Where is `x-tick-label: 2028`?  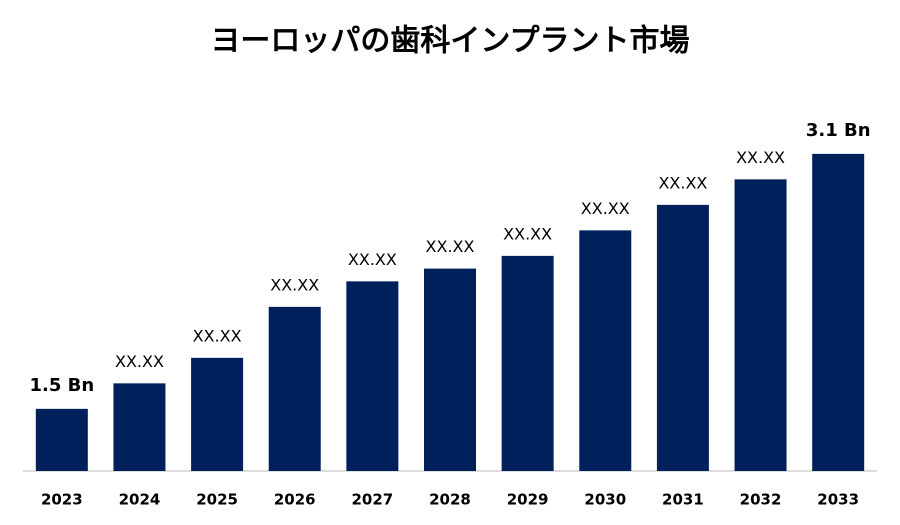 x-tick-label: 2028 is located at coordinates (450, 500).